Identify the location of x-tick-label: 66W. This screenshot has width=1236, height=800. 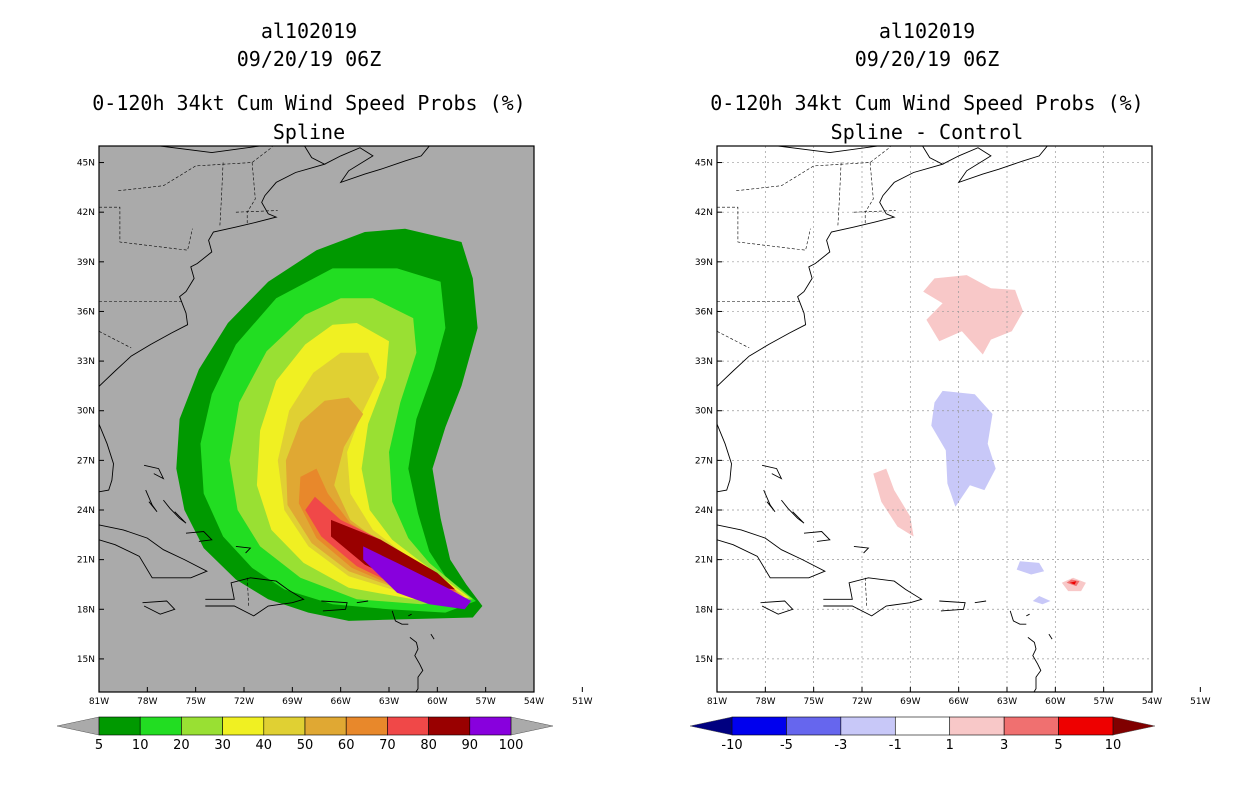
(340, 702).